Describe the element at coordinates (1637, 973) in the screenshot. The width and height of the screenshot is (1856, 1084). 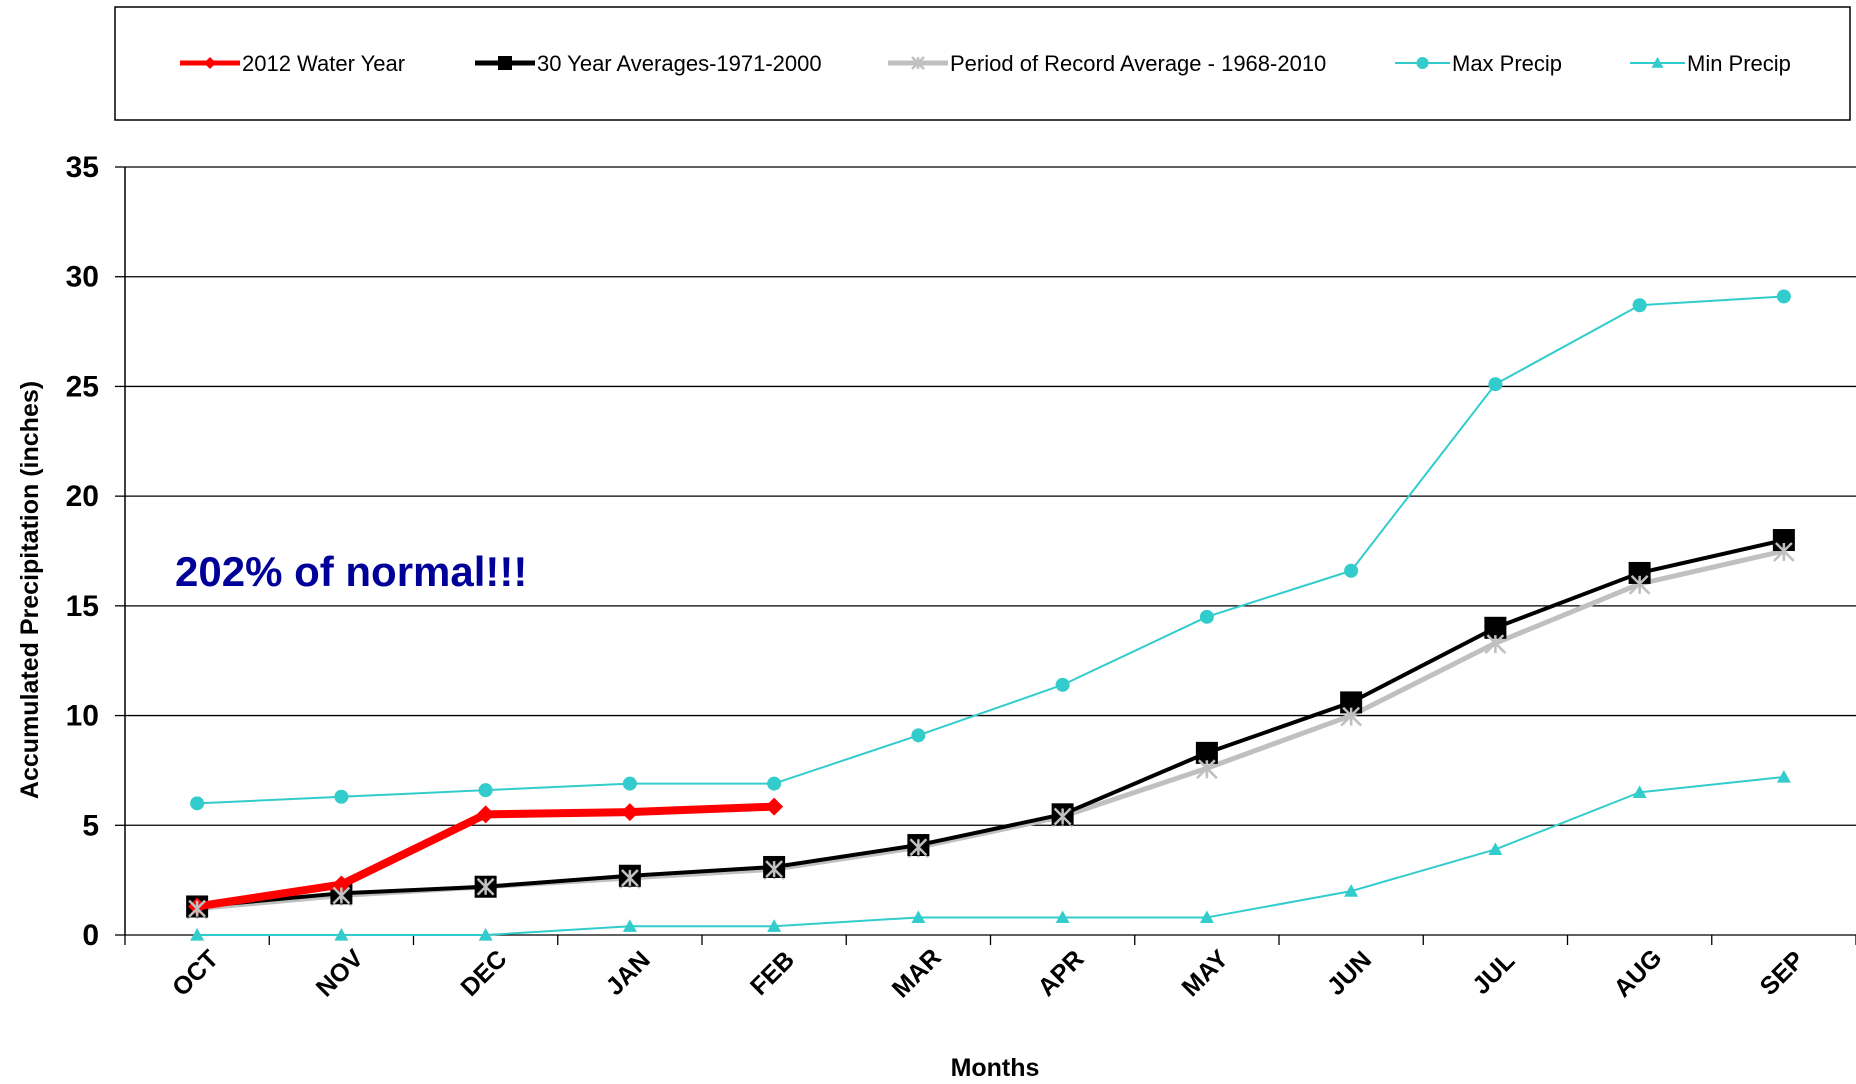
I see `x-tick-label: AUG` at that location.